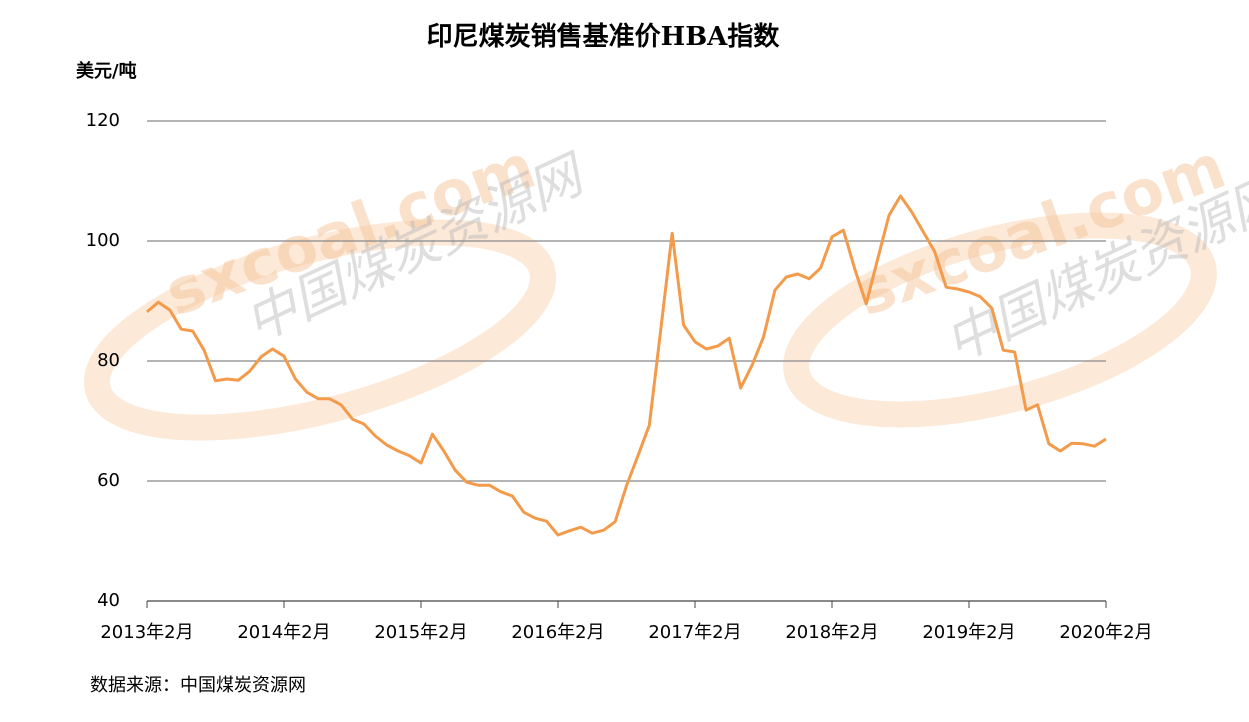 This screenshot has height=722, width=1249. What do you see at coordinates (146, 632) in the screenshot?
I see `x-tick-label: 2013年2月` at bounding box center [146, 632].